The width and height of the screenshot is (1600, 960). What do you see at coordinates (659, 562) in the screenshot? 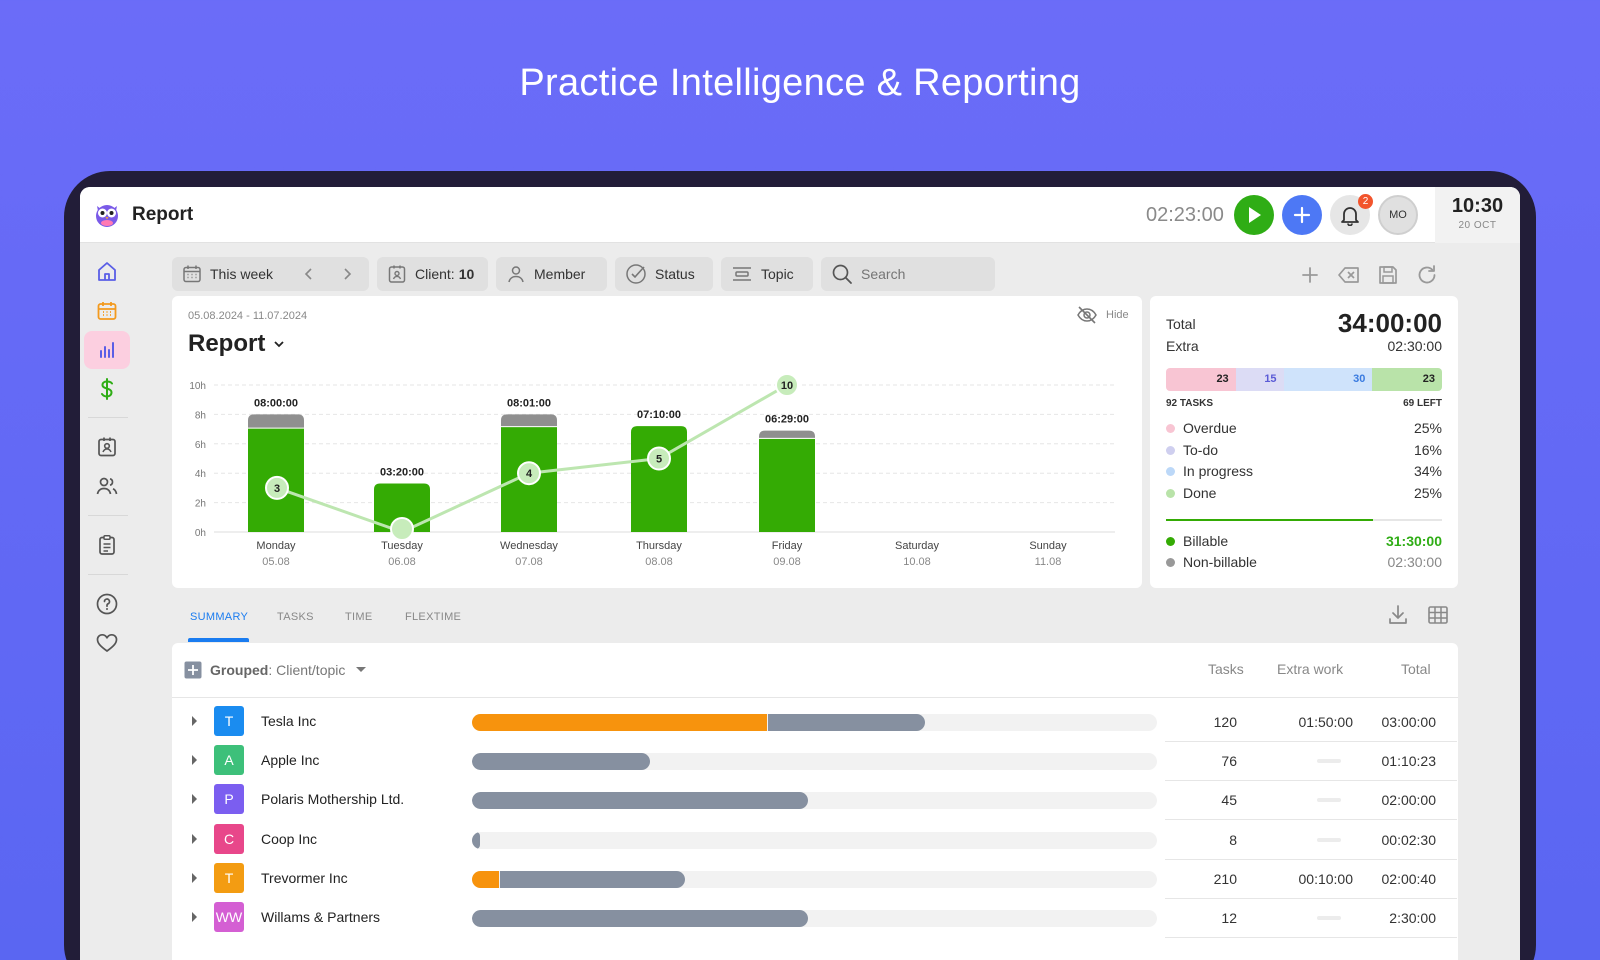
I see `x-date-label: 08.08` at bounding box center [659, 562].